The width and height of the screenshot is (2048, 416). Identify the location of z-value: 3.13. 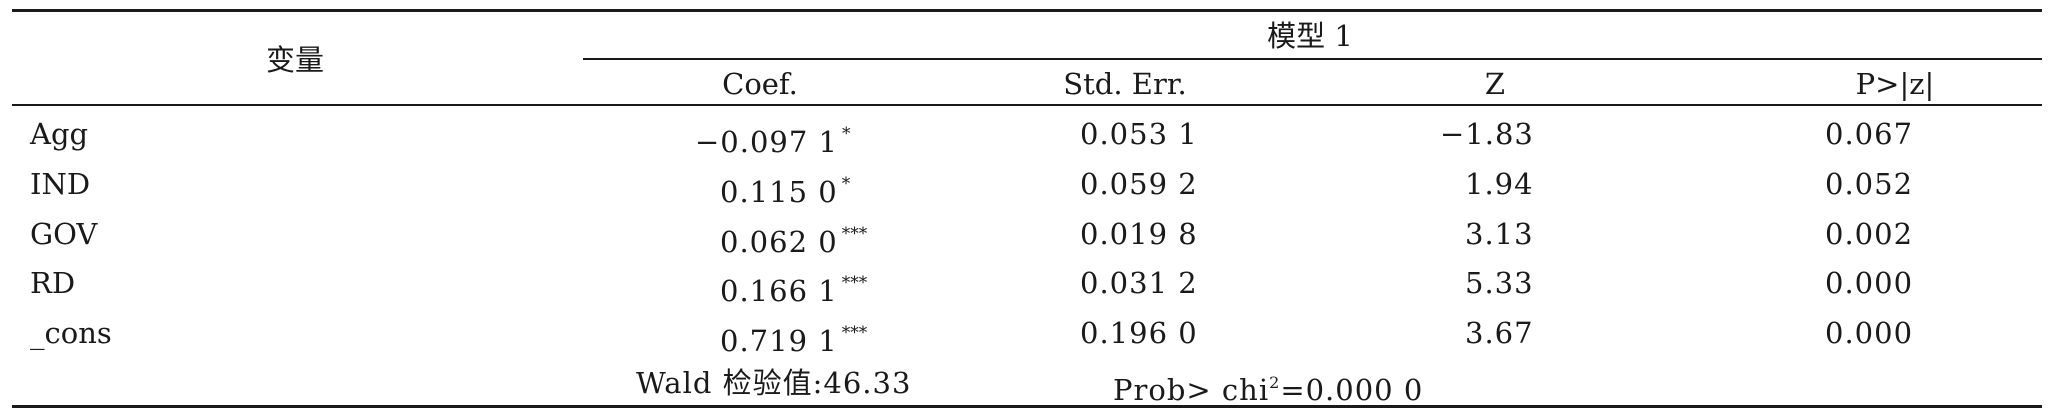
(1499, 234).